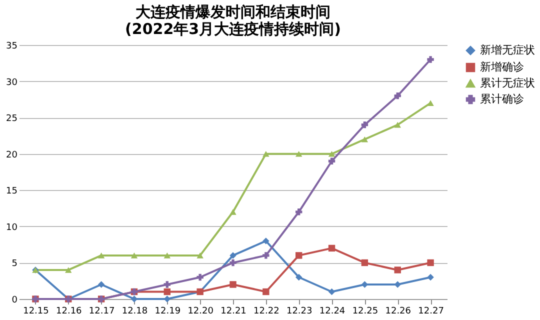 Image resolution: width=540 pixels, height=320 pixels. Describe the element at coordinates (502, 99) in the screenshot. I see `legend-label: 累计确诊` at that location.